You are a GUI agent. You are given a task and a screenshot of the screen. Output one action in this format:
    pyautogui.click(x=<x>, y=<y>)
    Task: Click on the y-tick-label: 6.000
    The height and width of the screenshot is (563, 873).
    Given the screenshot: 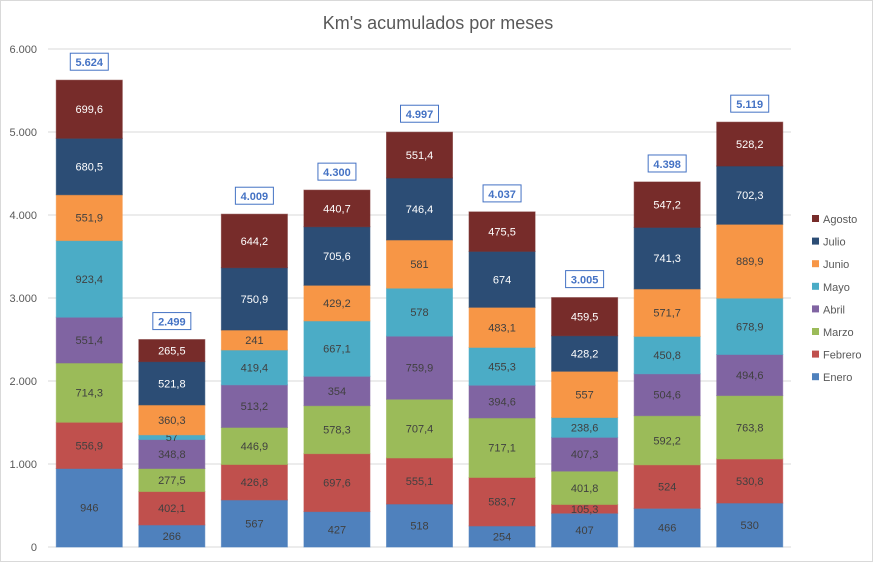 What is the action you would take?
    pyautogui.click(x=23, y=50)
    